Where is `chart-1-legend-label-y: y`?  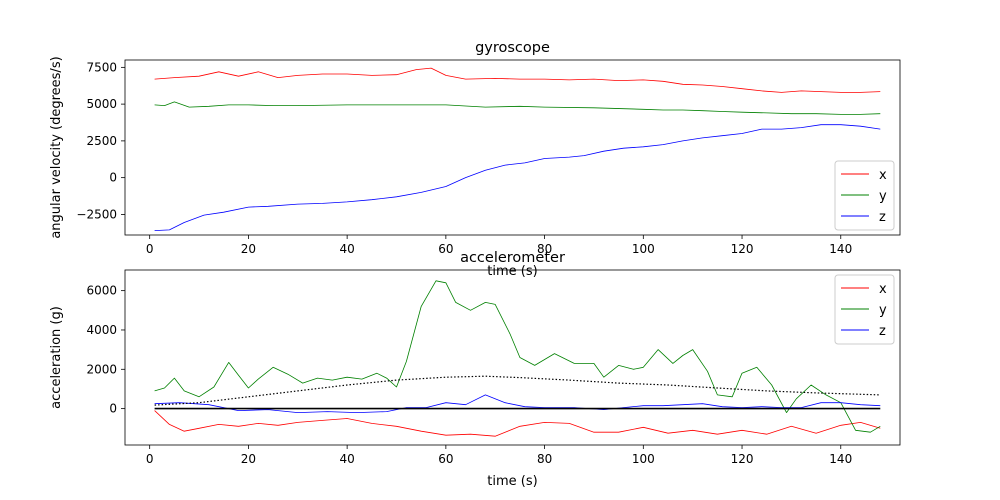 chart-1-legend-label-y: y is located at coordinates (883, 310).